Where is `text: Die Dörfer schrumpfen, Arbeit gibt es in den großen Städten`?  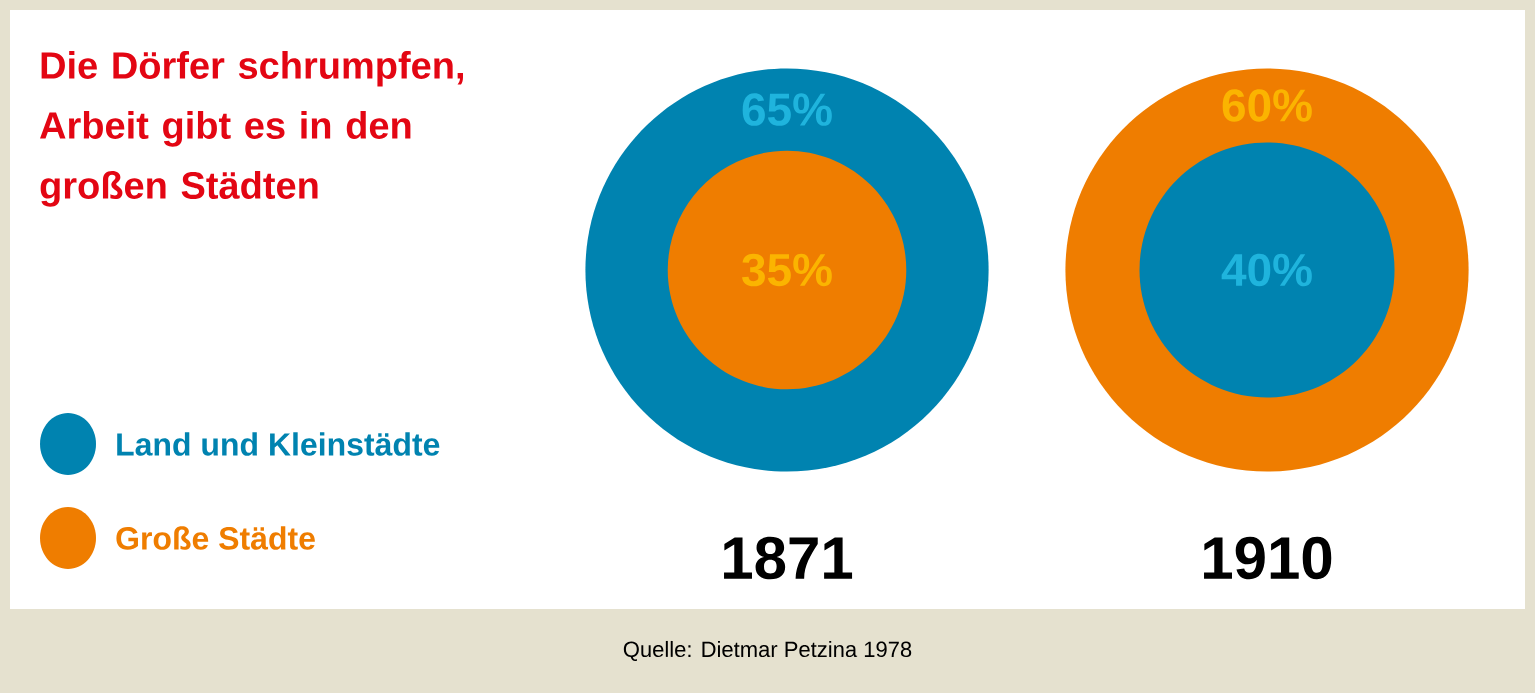
text: Die Dörfer schrumpfen, Arbeit gibt es in den großen Städten is located at coordinates (251, 129).